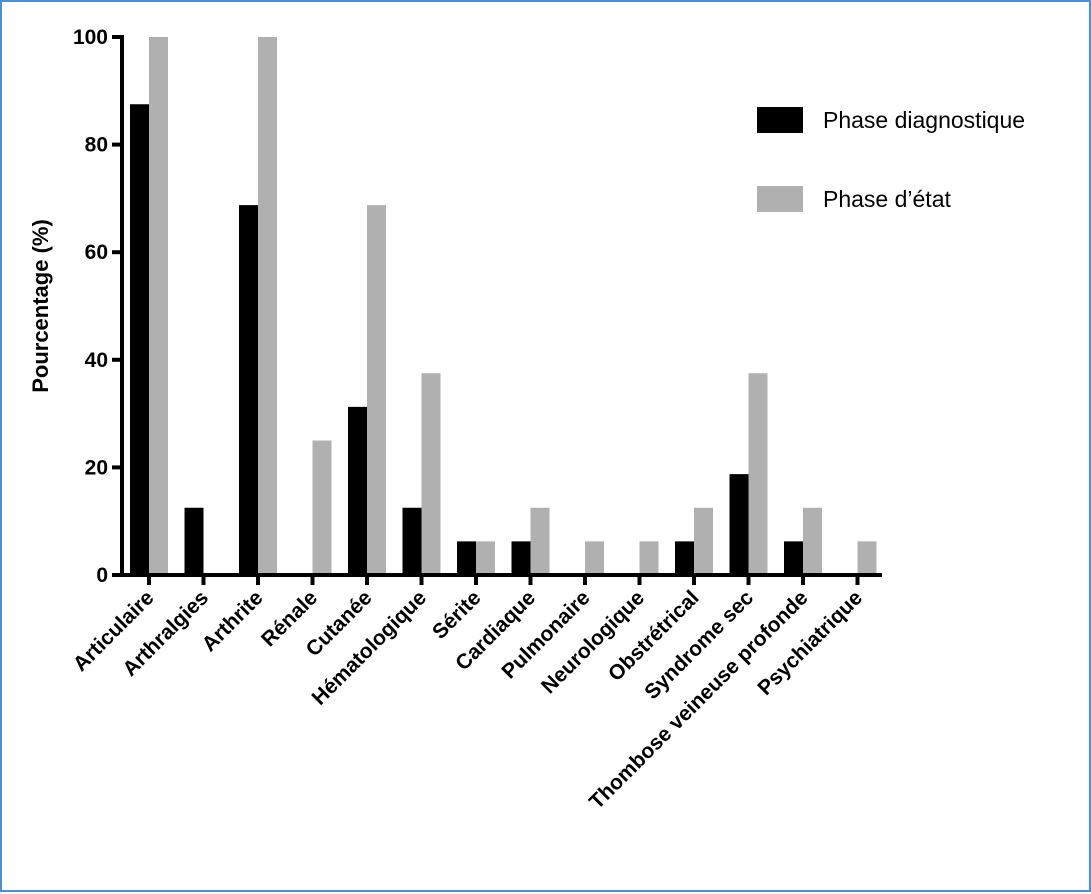 The width and height of the screenshot is (1091, 894). What do you see at coordinates (96, 145) in the screenshot?
I see `y-tick-label: 80` at bounding box center [96, 145].